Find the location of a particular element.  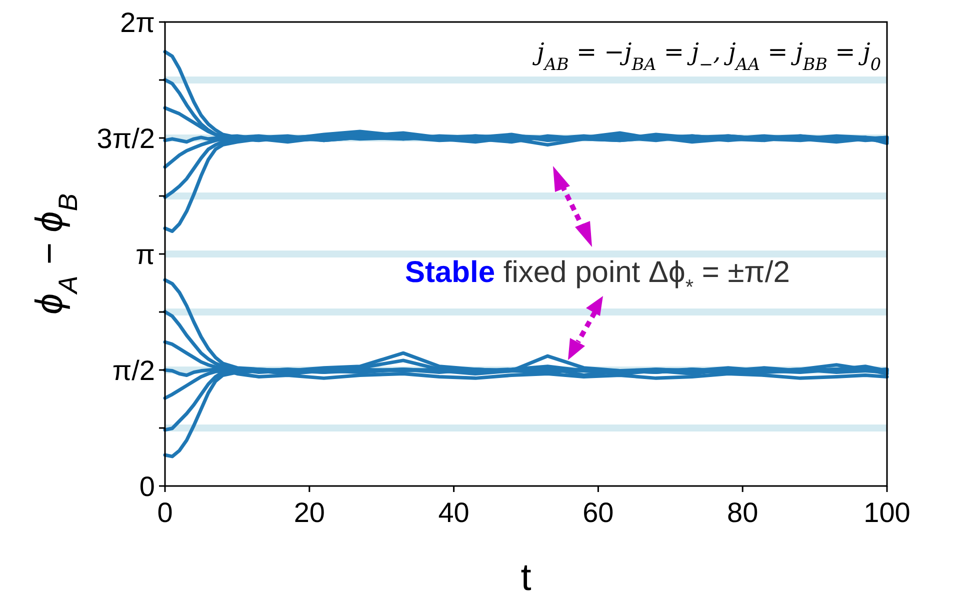

x-tick-label: 60 is located at coordinates (598, 512).